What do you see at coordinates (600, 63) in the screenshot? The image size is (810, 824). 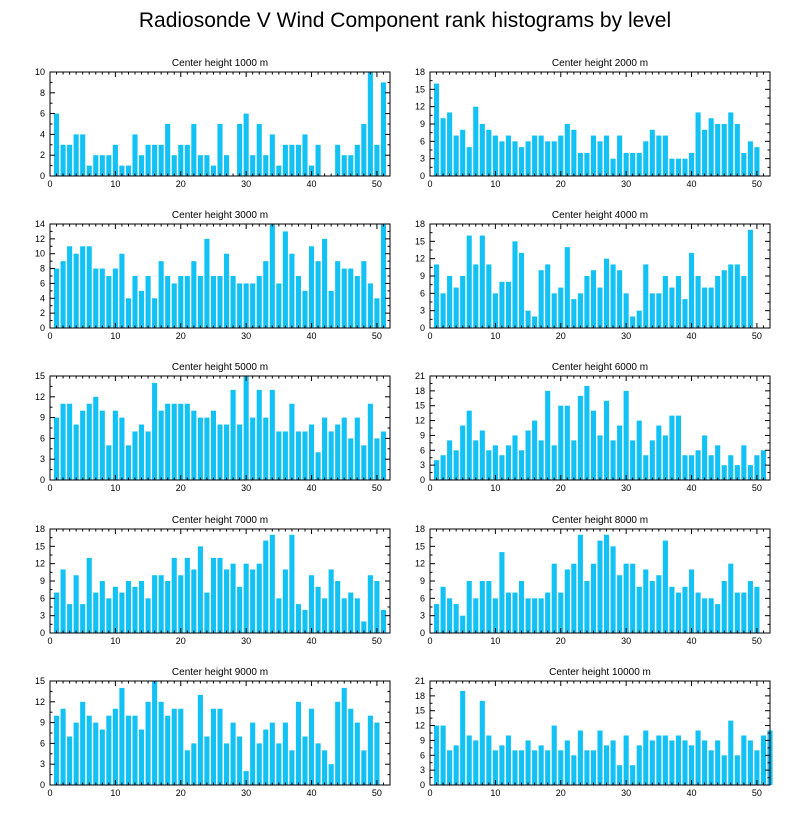 I see `panel-title: Center height 2000 m` at bounding box center [600, 63].